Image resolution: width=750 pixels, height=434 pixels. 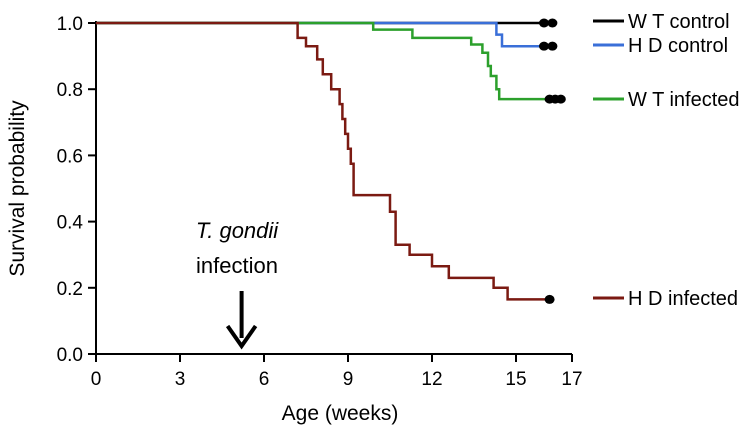 What do you see at coordinates (241, 337) in the screenshot?
I see `down-arrow-icon` at bounding box center [241, 337].